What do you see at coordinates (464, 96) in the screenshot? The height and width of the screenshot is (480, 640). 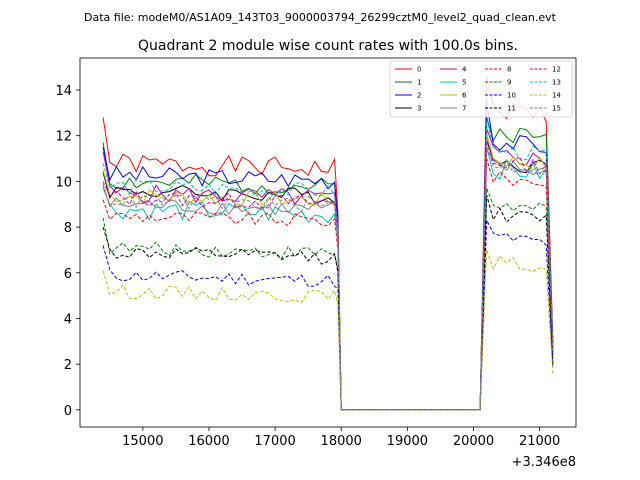 I see `legend-label-6: 6` at bounding box center [464, 96].